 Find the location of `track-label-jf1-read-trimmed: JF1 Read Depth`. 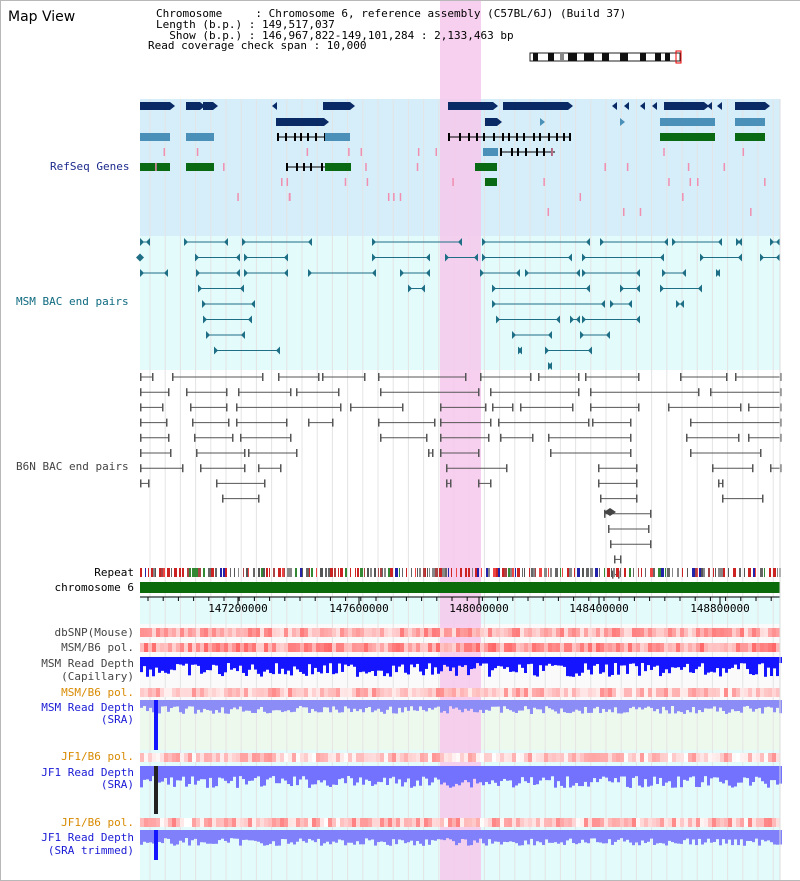

track-label-jf1-read-trimmed: JF1 Read Depth is located at coordinates (87, 837).